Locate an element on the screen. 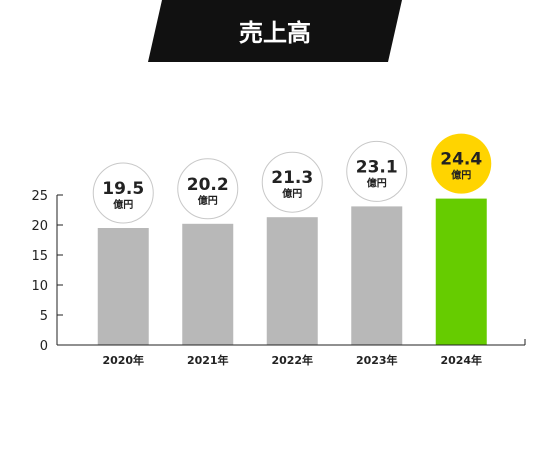 Image resolution: width=550 pixels, height=454 pixels. x-tick-label: 2023年 is located at coordinates (377, 360).